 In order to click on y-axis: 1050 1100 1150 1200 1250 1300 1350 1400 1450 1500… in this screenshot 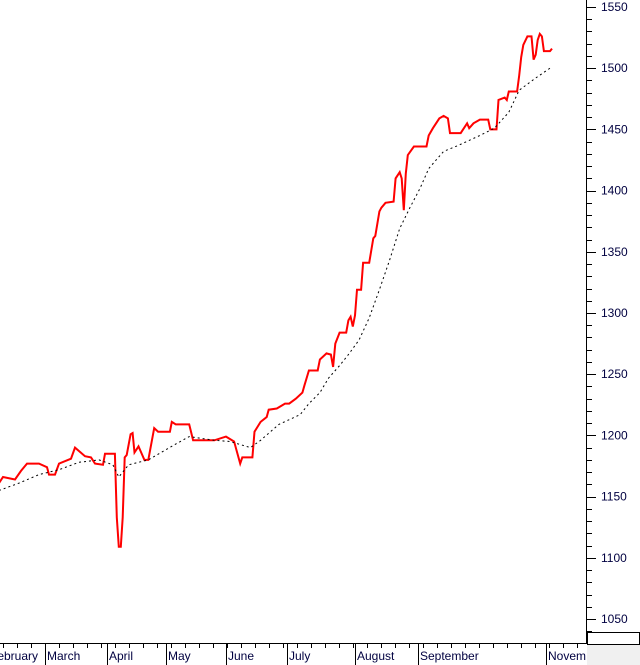, I will do `click(607, 322)`.